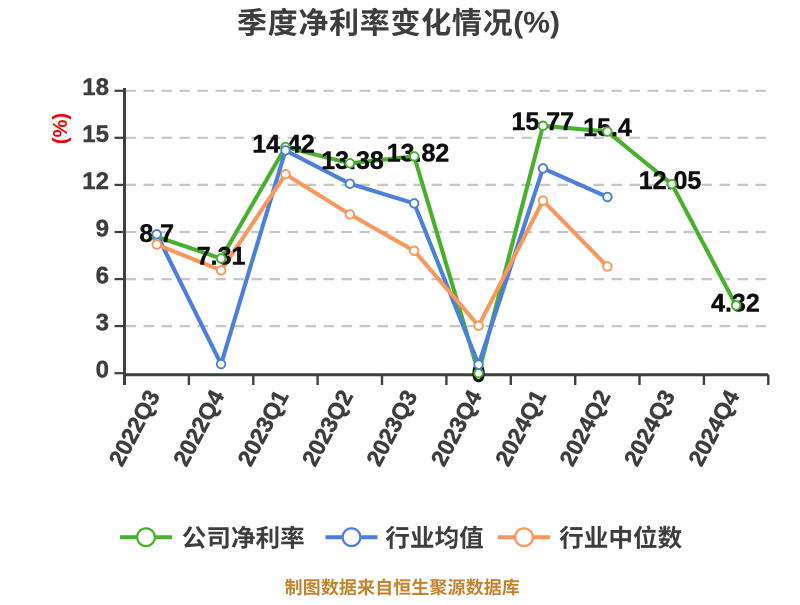 The image size is (800, 605). What do you see at coordinates (95, 134) in the screenshot?
I see `svg-text: 15` at bounding box center [95, 134].